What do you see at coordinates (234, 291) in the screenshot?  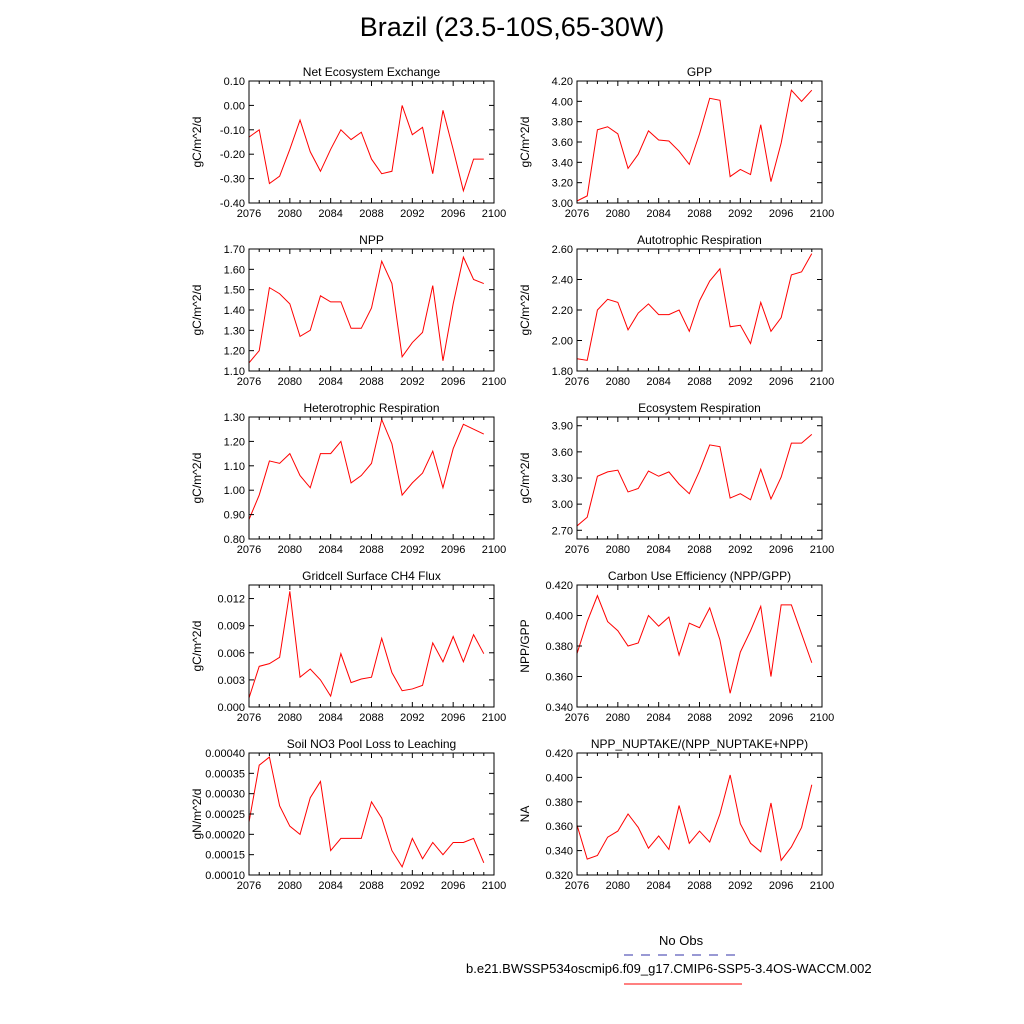 I see `y-tick-label: 1.50` at bounding box center [234, 291].